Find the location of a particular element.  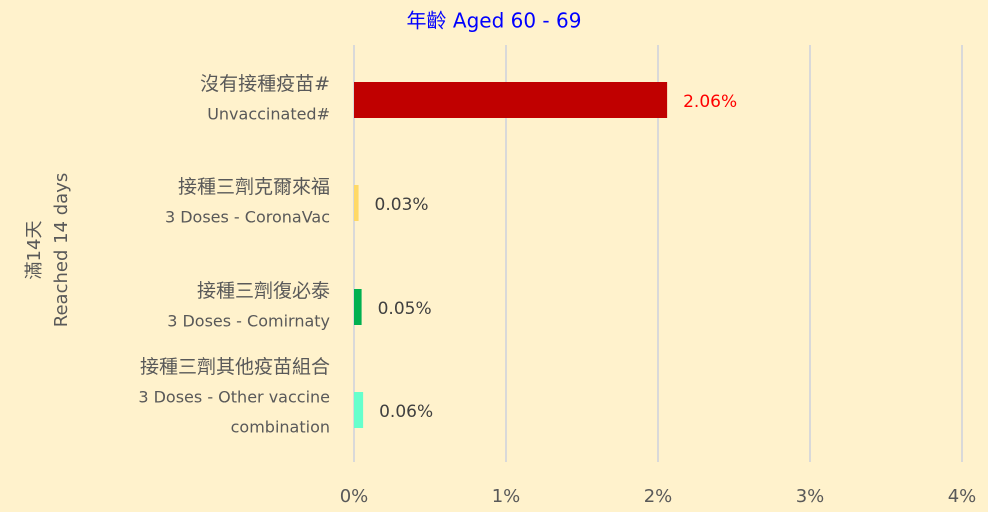

chart-title: 年齡 Aged 60 - 69 is located at coordinates (494, 21).